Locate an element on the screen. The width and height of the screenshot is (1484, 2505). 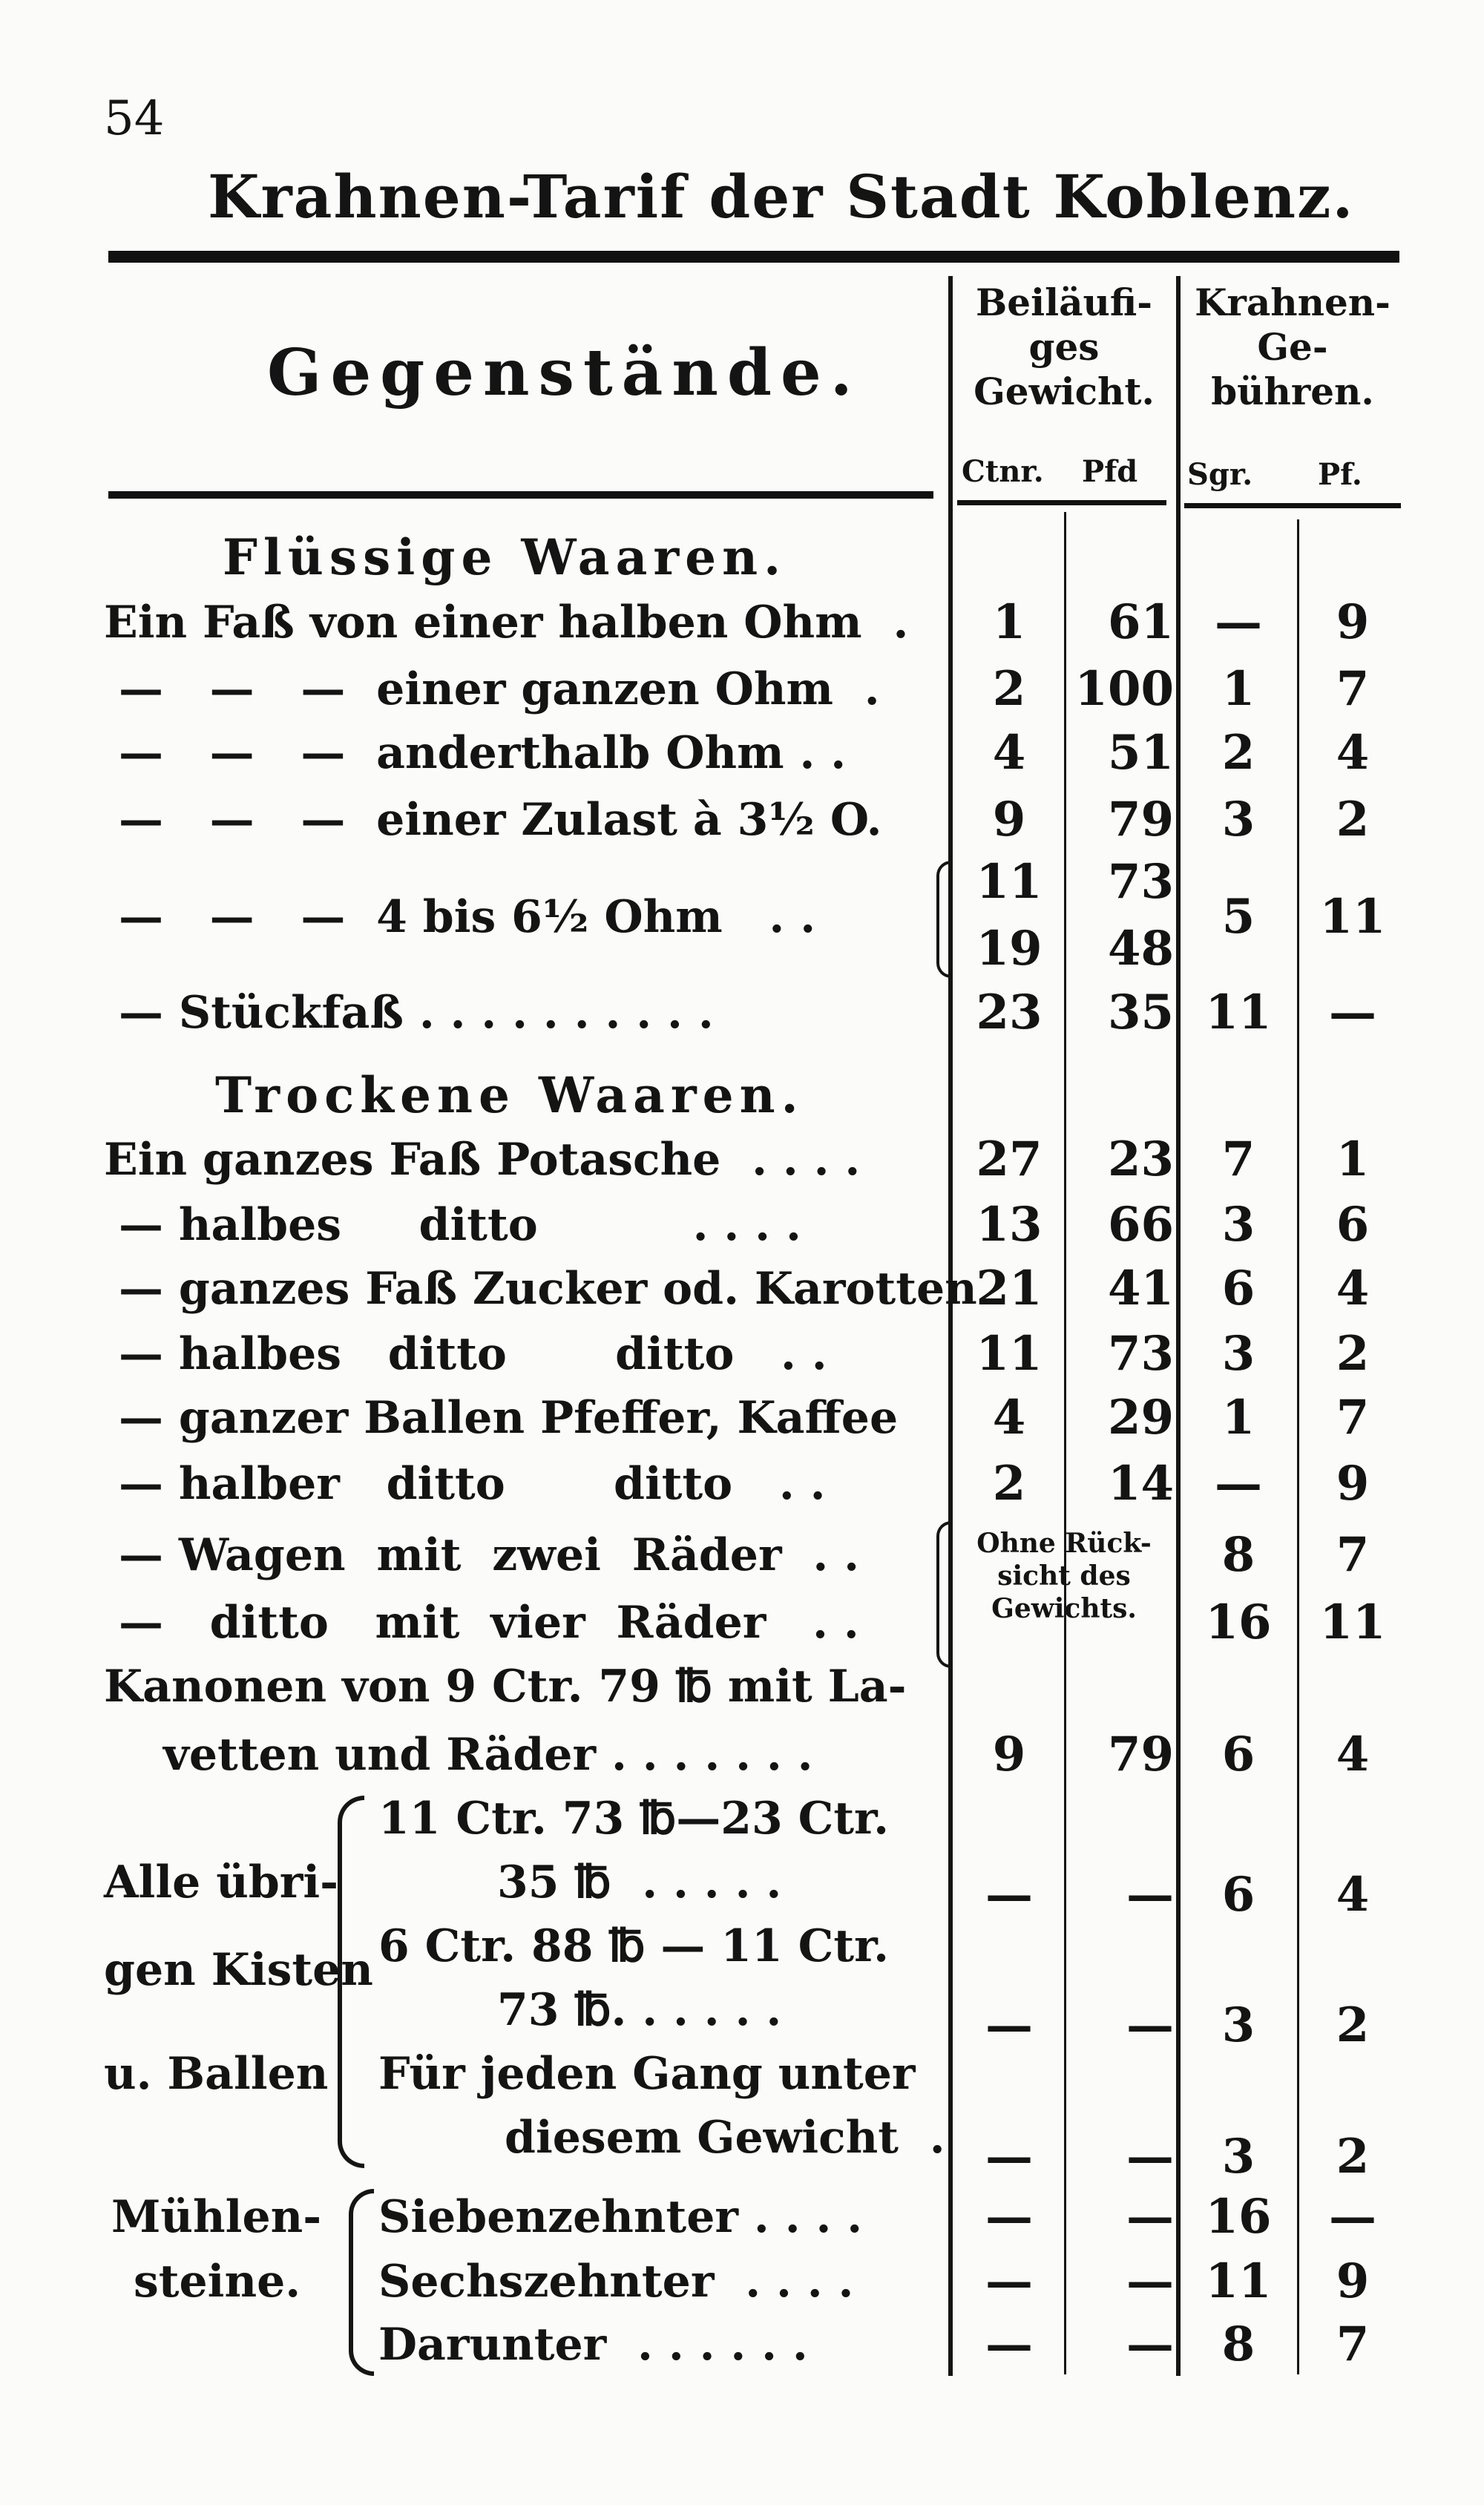
column-line-fees is located at coordinates (1178, 1326).